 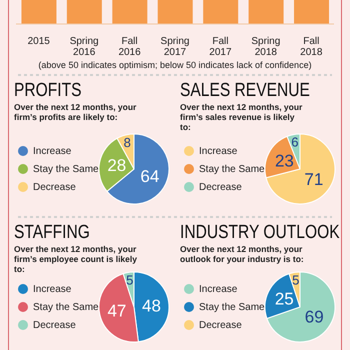 I want to click on x-tick-label: Spring 2018, so click(x=265, y=47).